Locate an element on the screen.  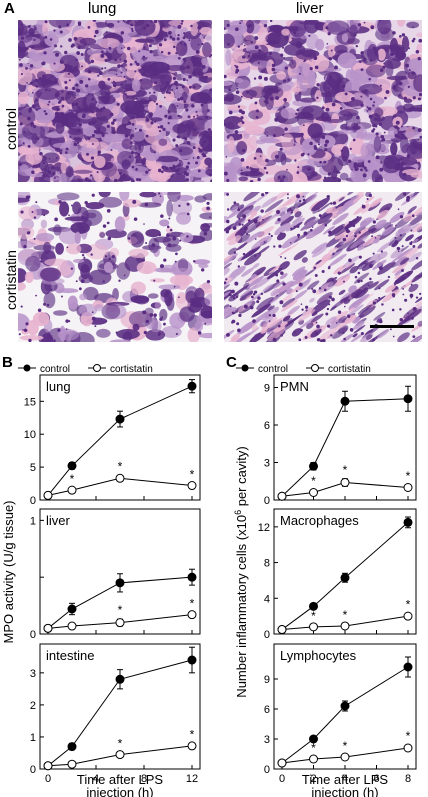
panel-b-liver-marker-cortistatin is located at coordinates (48, 628).